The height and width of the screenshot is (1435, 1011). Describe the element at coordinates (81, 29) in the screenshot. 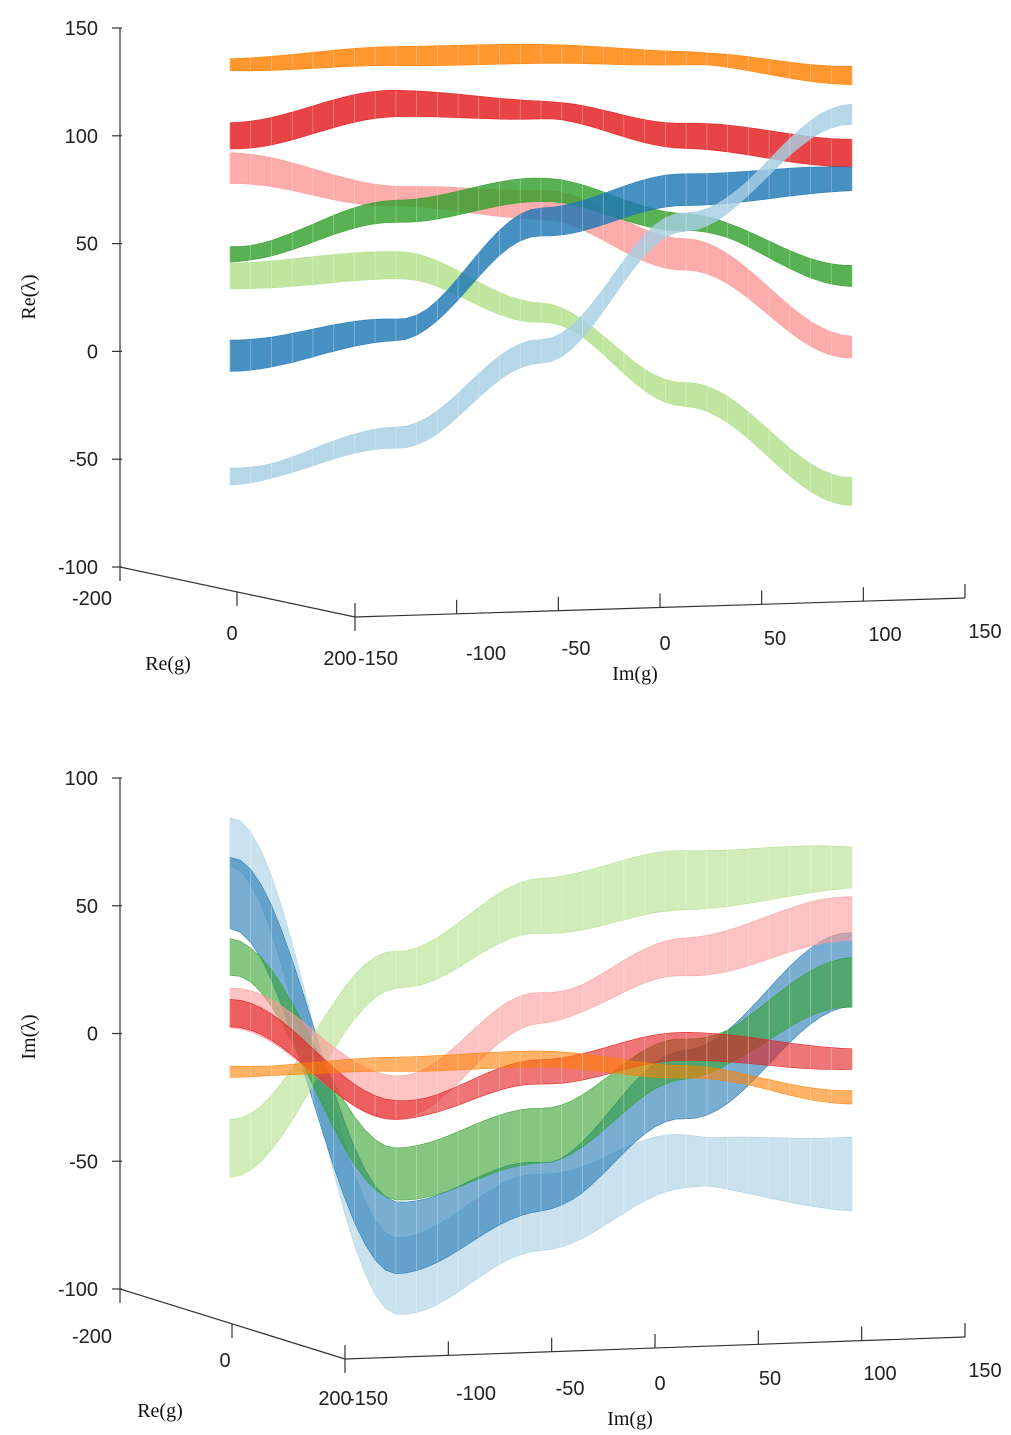

I see `z-tick-label: 150` at that location.